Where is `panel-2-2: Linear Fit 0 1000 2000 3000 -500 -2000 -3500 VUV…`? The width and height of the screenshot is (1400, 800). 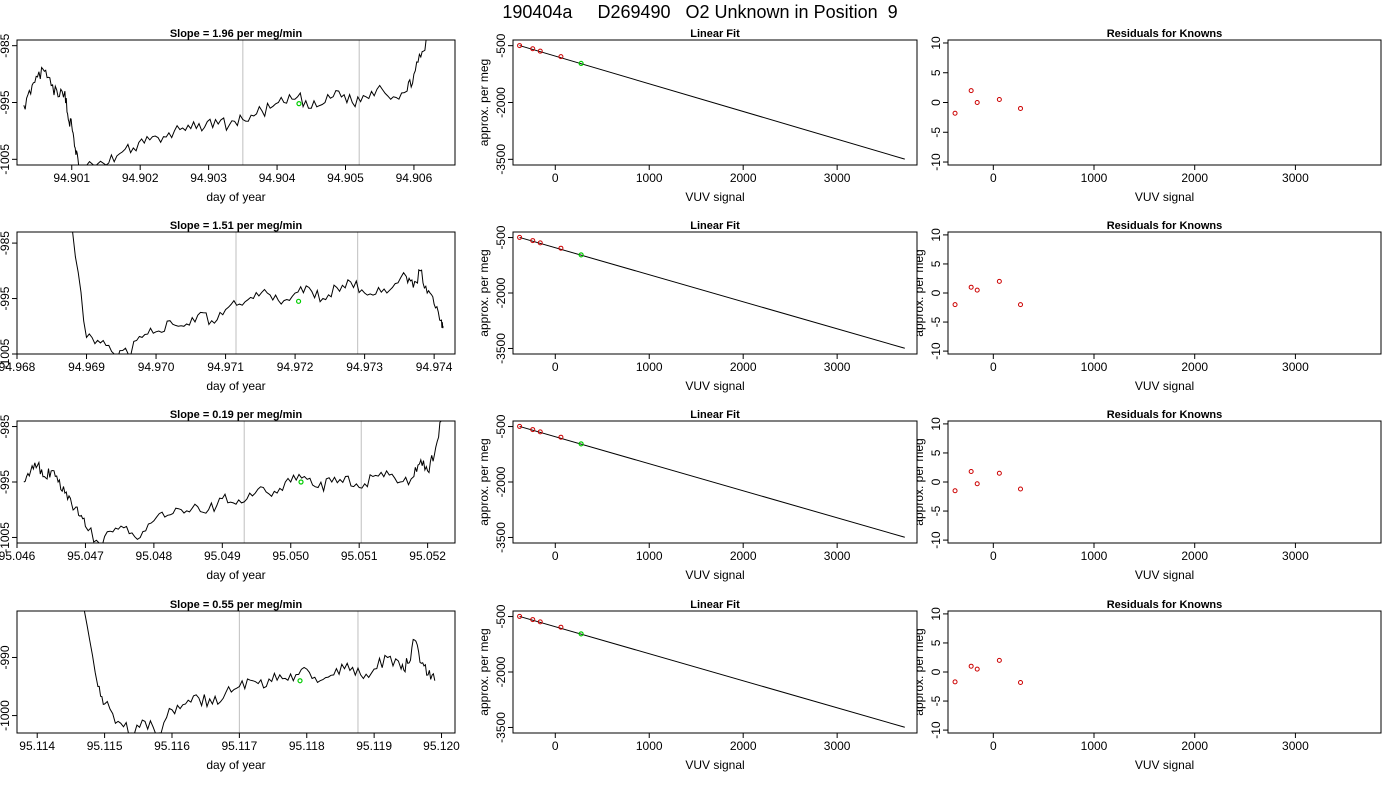 panel-2-2: Linear Fit 0 1000 2000 3000 -500 -2000 -3500 VUV… is located at coordinates (697, 306).